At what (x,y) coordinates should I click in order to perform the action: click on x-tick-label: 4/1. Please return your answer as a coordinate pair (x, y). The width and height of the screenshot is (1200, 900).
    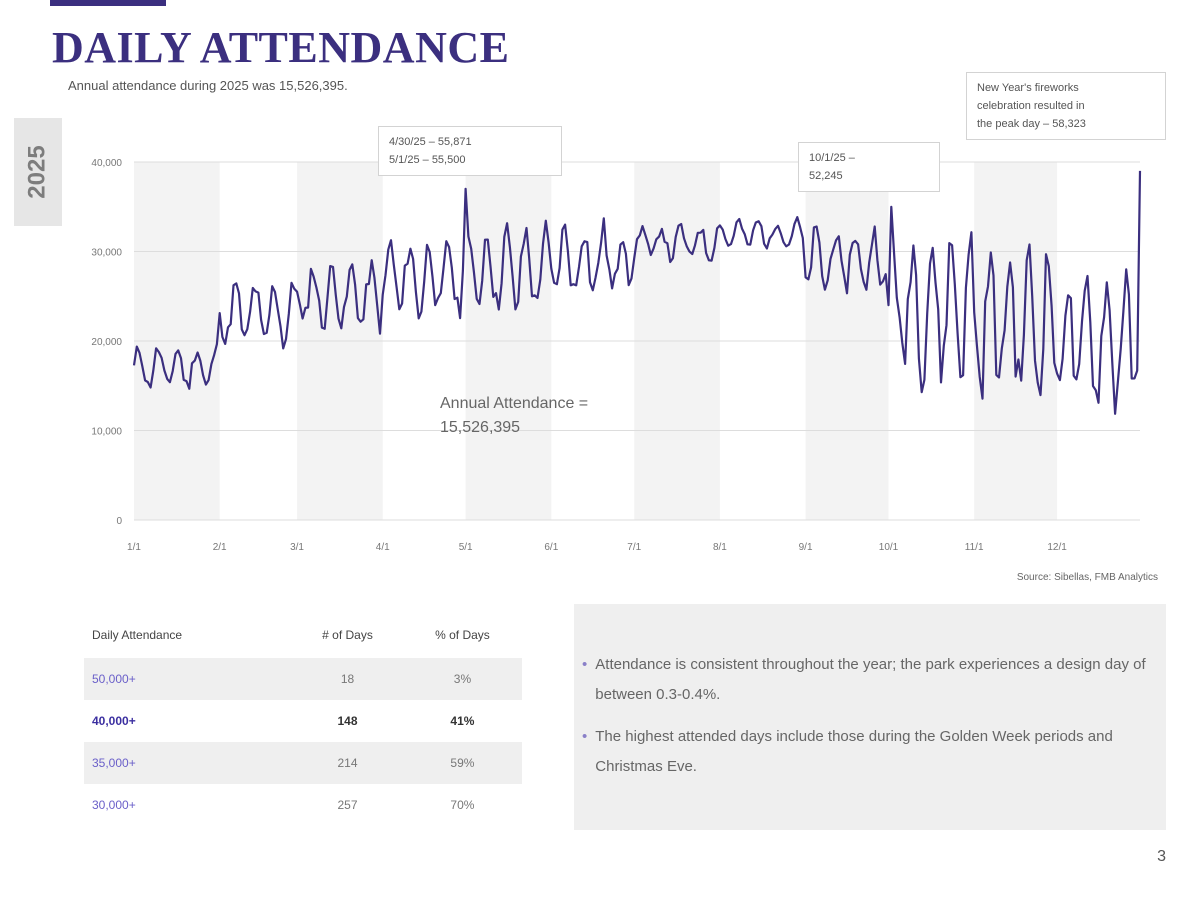
    Looking at the image, I should click on (383, 547).